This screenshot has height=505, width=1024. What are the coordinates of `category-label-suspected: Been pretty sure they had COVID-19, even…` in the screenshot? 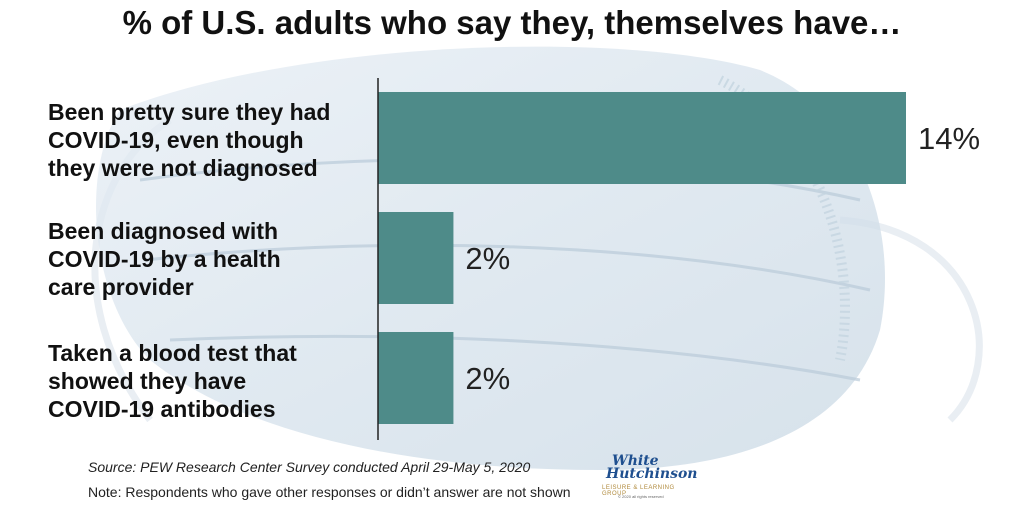 It's located at (208, 140).